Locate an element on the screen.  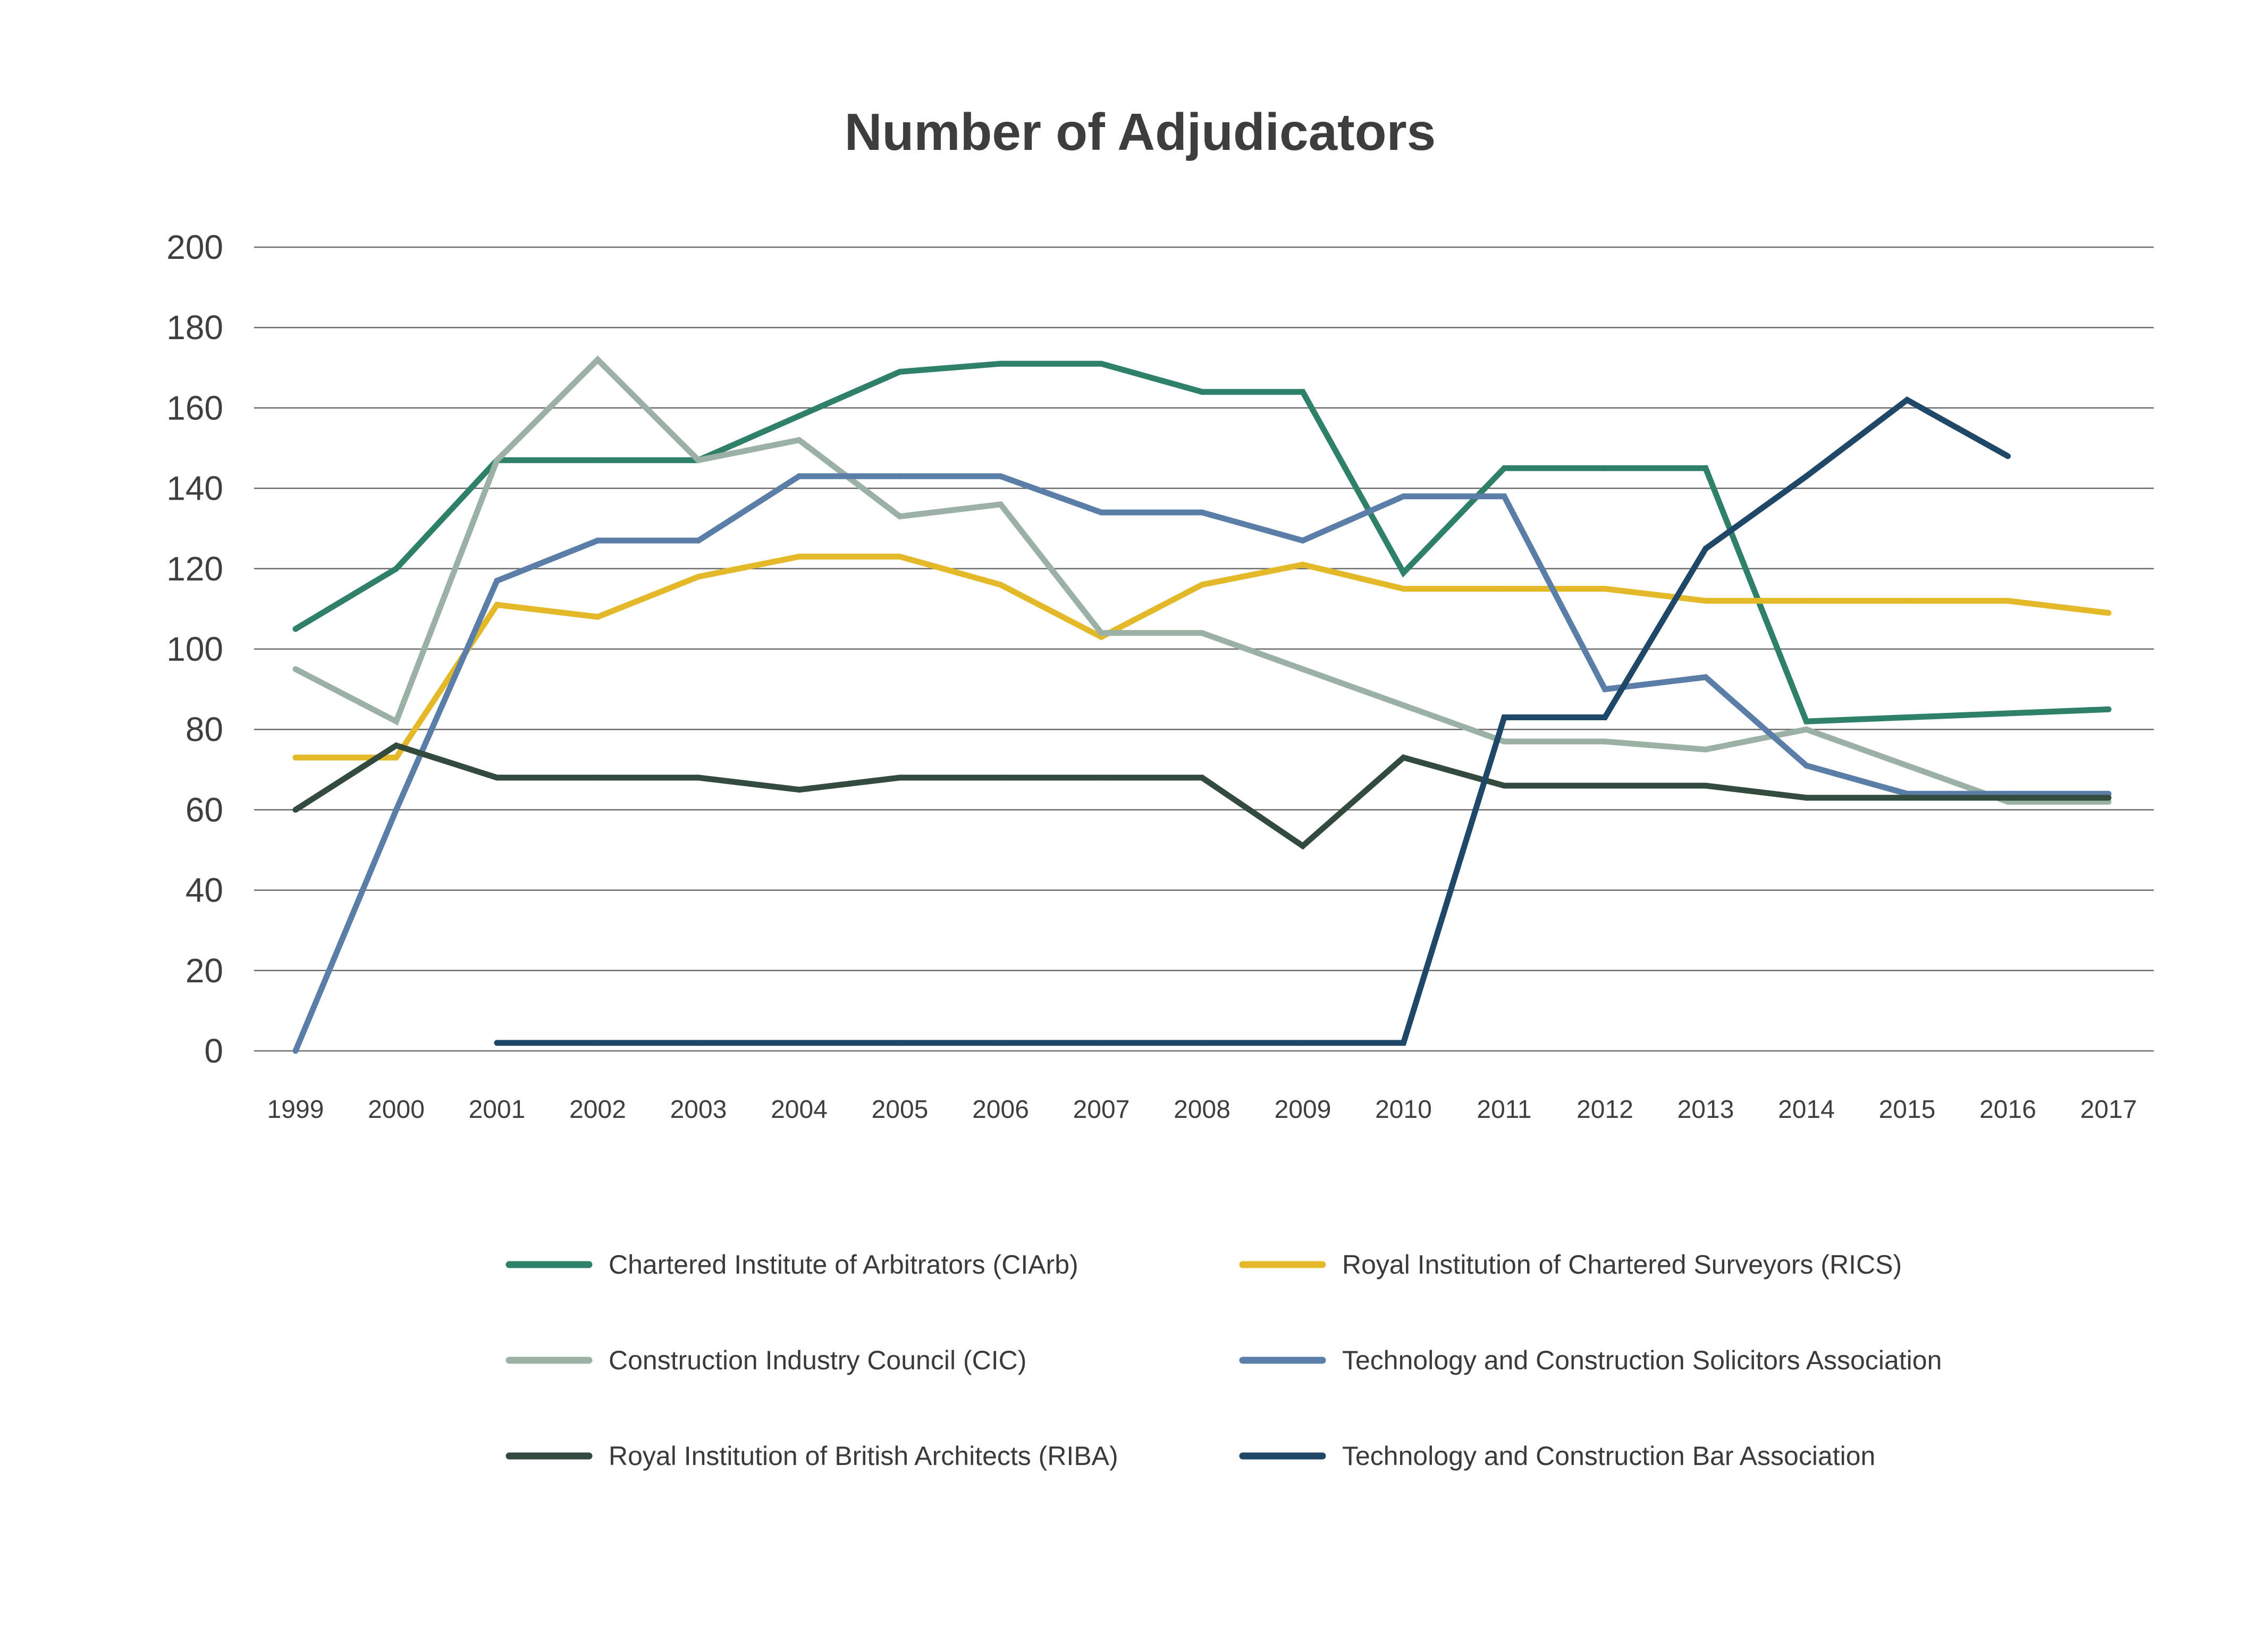
y-tick-label: 140 is located at coordinates (194, 489).